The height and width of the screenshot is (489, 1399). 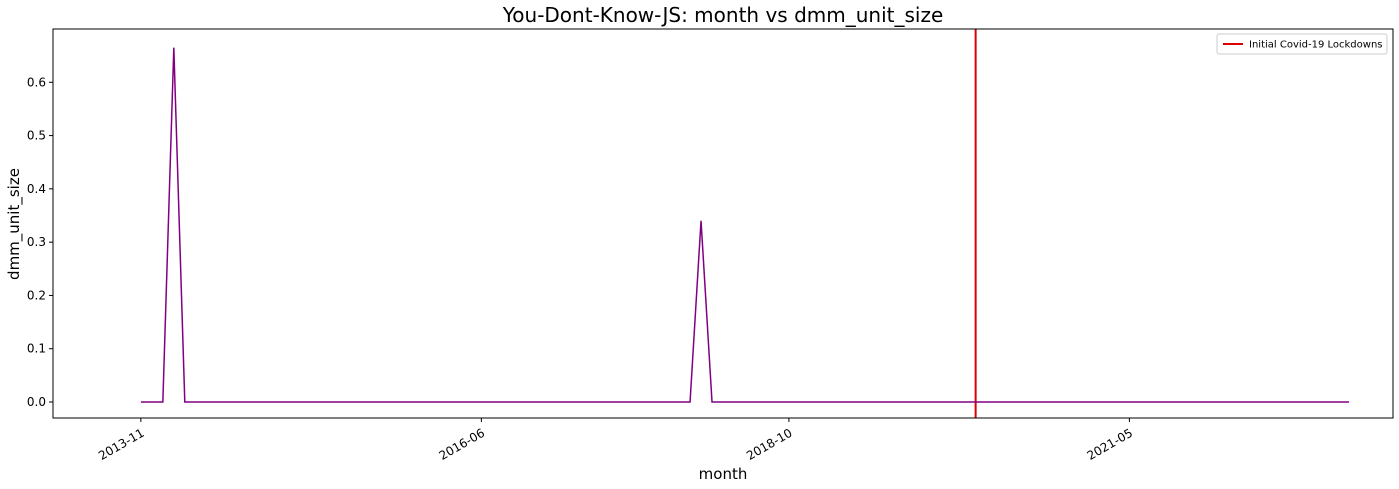 I want to click on x-axis-title: month, so click(x=723, y=474).